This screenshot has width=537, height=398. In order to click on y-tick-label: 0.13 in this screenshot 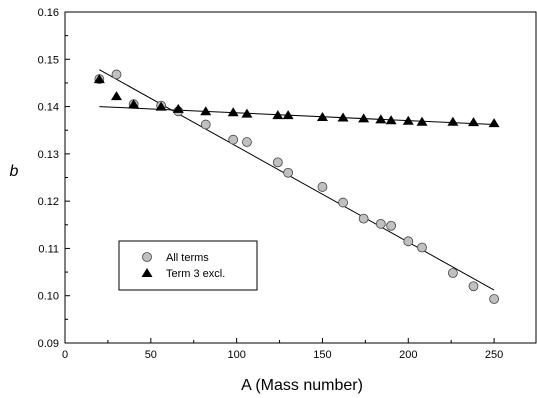, I will do `click(48, 155)`.